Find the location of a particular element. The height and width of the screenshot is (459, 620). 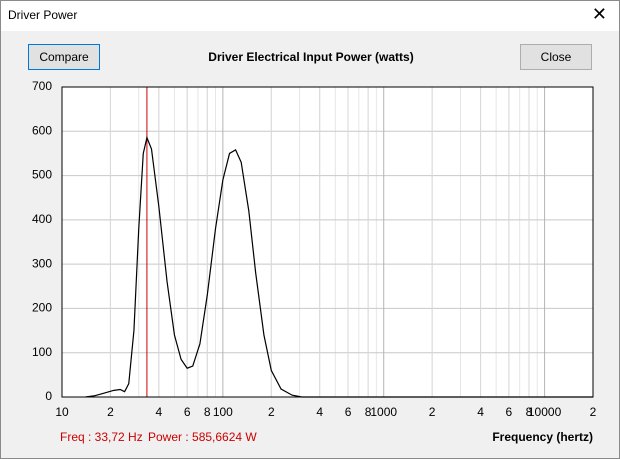

close-x: ✕ is located at coordinates (599, 14).